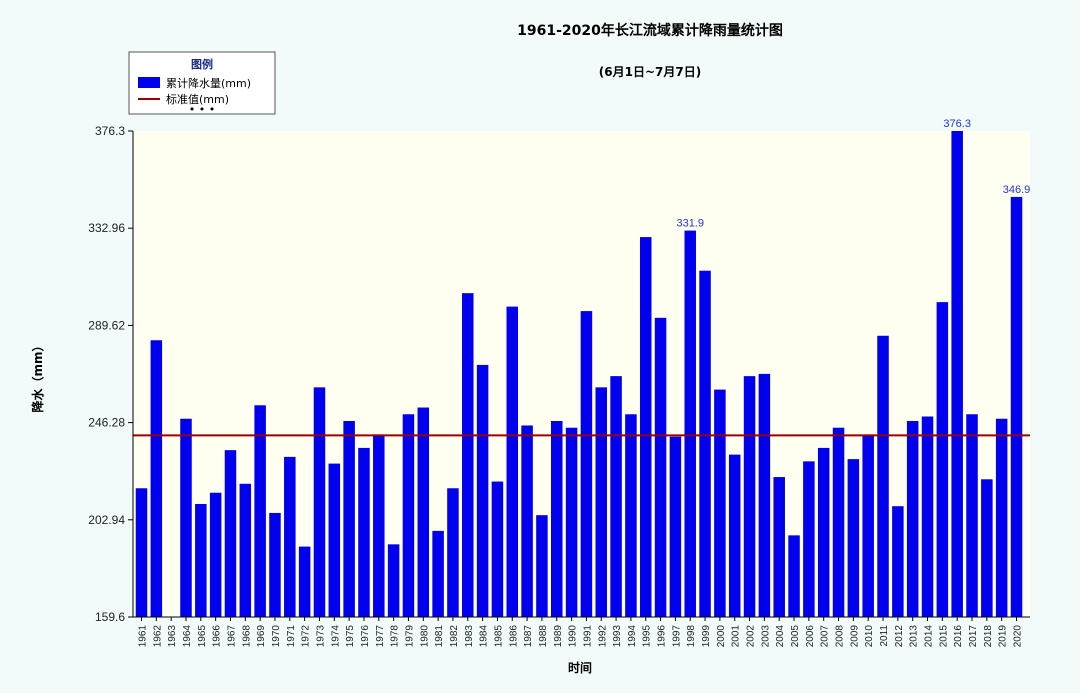 Image resolution: width=1080 pixels, height=693 pixels. What do you see at coordinates (764, 495) in the screenshot?
I see `bar-2003` at bounding box center [764, 495].